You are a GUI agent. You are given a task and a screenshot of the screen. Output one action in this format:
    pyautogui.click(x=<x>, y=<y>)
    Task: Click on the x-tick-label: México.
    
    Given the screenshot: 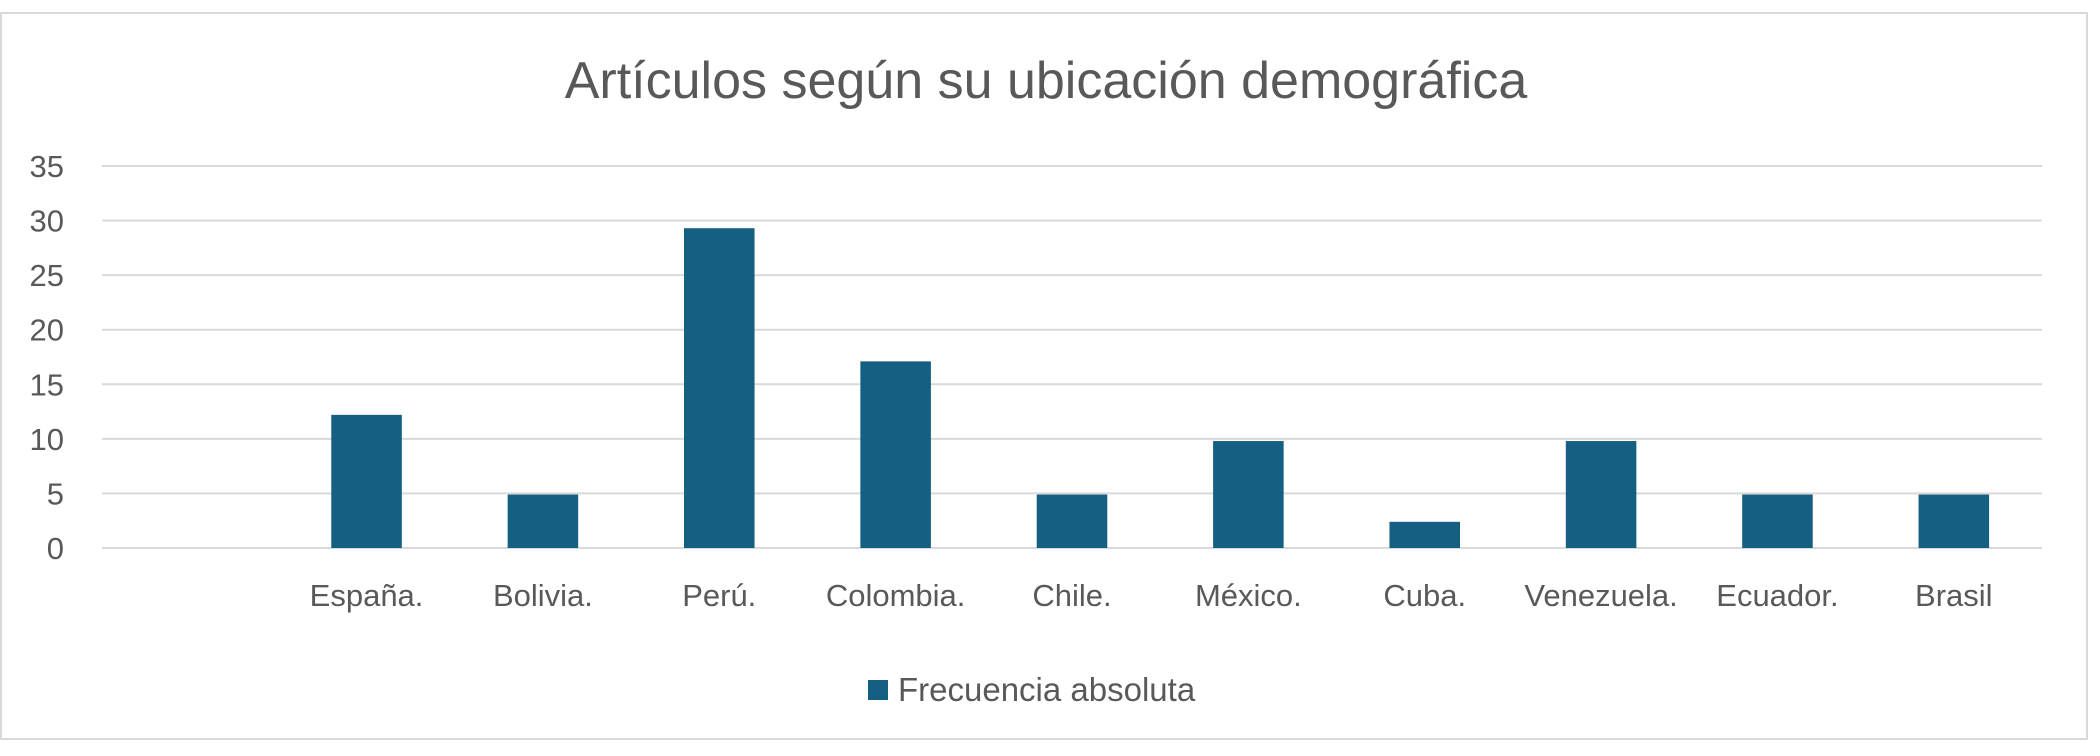 What is the action you would take?
    pyautogui.click(x=1248, y=595)
    